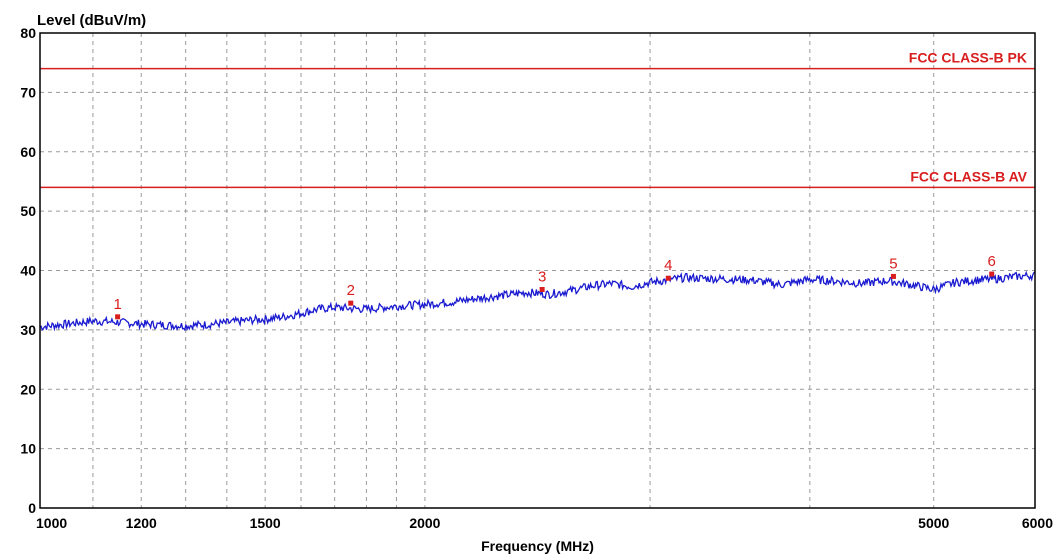 The width and height of the screenshot is (1059, 555). Describe the element at coordinates (117, 304) in the screenshot. I see `peak-marker-label: 1` at that location.